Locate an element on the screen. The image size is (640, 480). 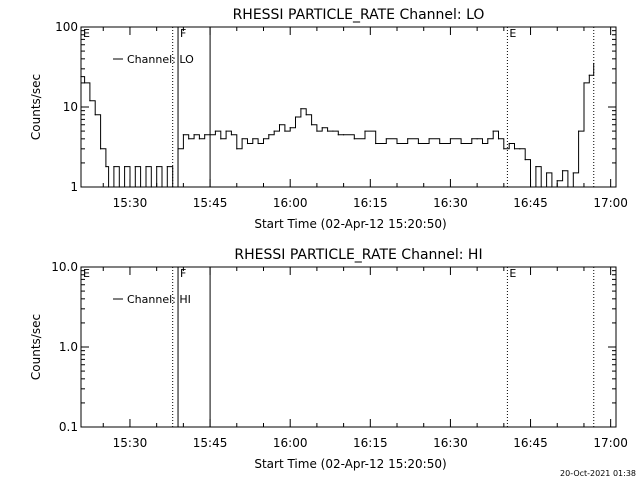
panel2-y-tick-label: 0.1 is located at coordinates (68, 427).